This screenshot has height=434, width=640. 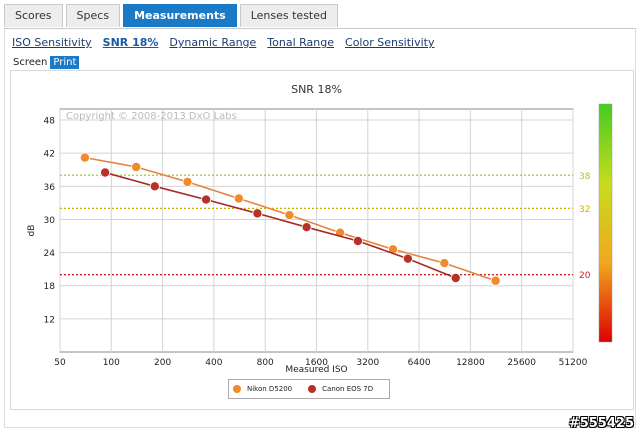 What do you see at coordinates (65, 62) in the screenshot?
I see `mode-print: Print` at bounding box center [65, 62].